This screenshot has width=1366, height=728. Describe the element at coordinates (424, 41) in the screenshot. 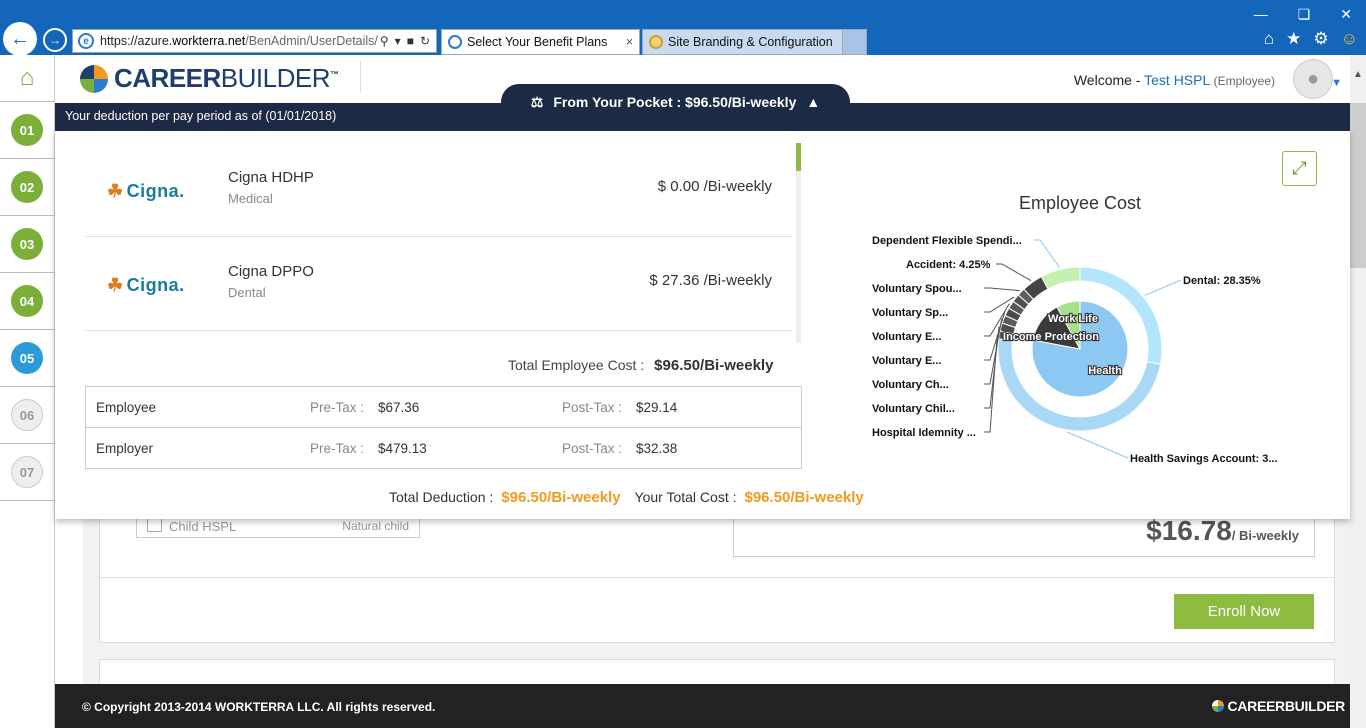

I see `refresh-icon: ↻` at that location.